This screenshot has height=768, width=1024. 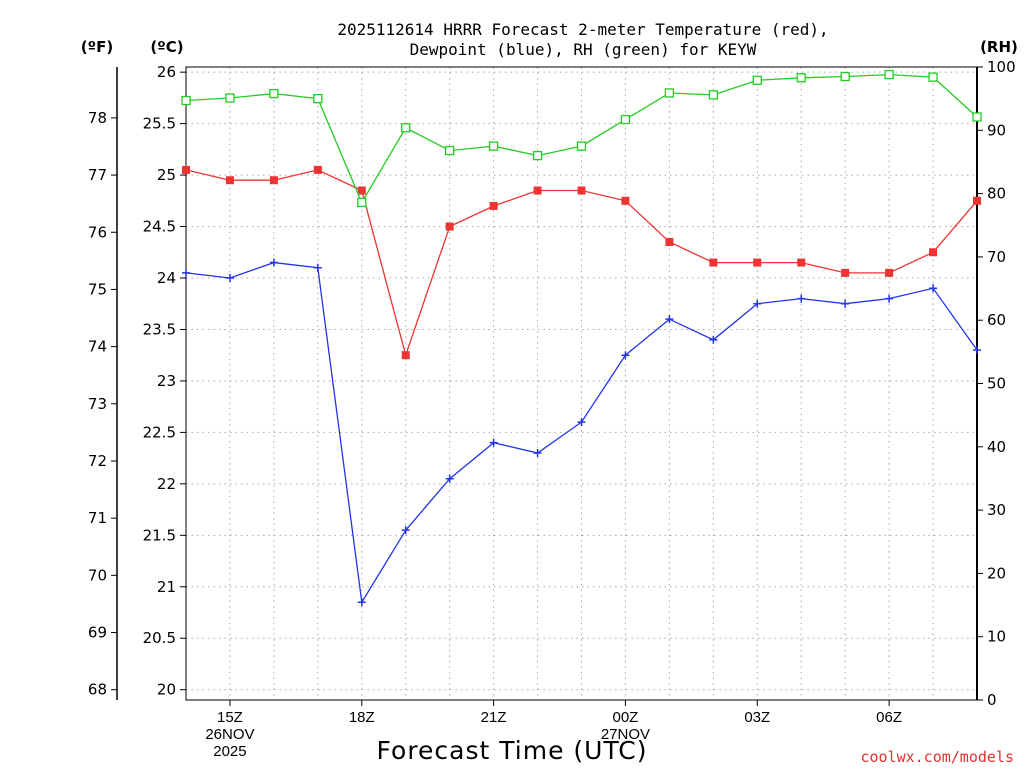 What do you see at coordinates (97, 289) in the screenshot?
I see `fahrenheit-tick-label: 75` at bounding box center [97, 289].